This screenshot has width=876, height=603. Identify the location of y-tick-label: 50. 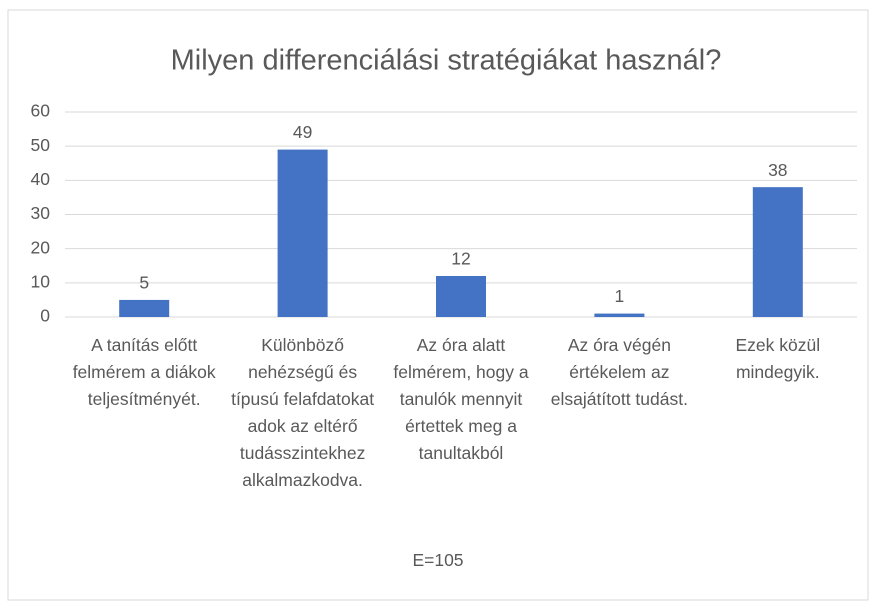
(41, 145).